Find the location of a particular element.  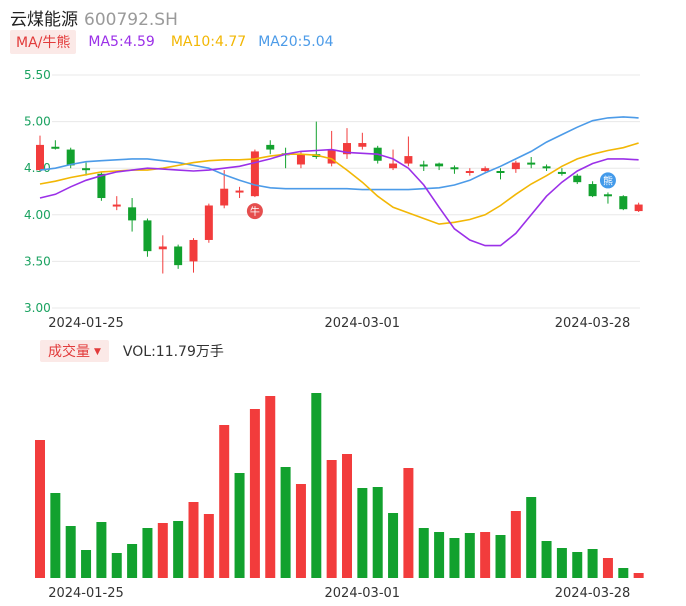

dropdown-triangle-icon: ▼ is located at coordinates (97, 352).